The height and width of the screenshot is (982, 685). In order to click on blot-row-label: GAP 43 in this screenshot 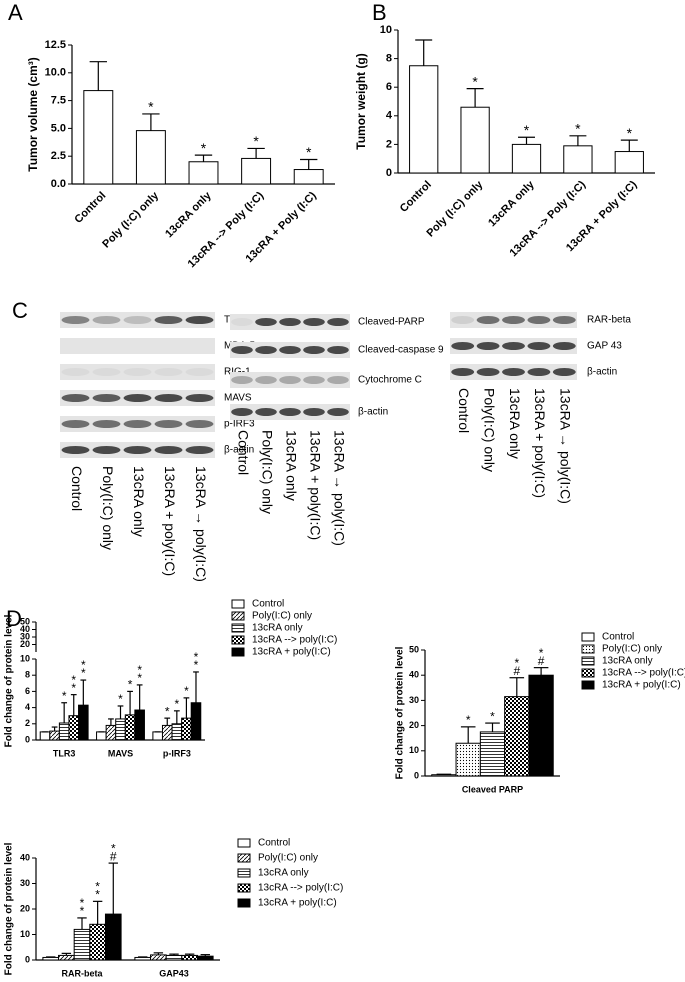, I will do `click(604, 346)`.